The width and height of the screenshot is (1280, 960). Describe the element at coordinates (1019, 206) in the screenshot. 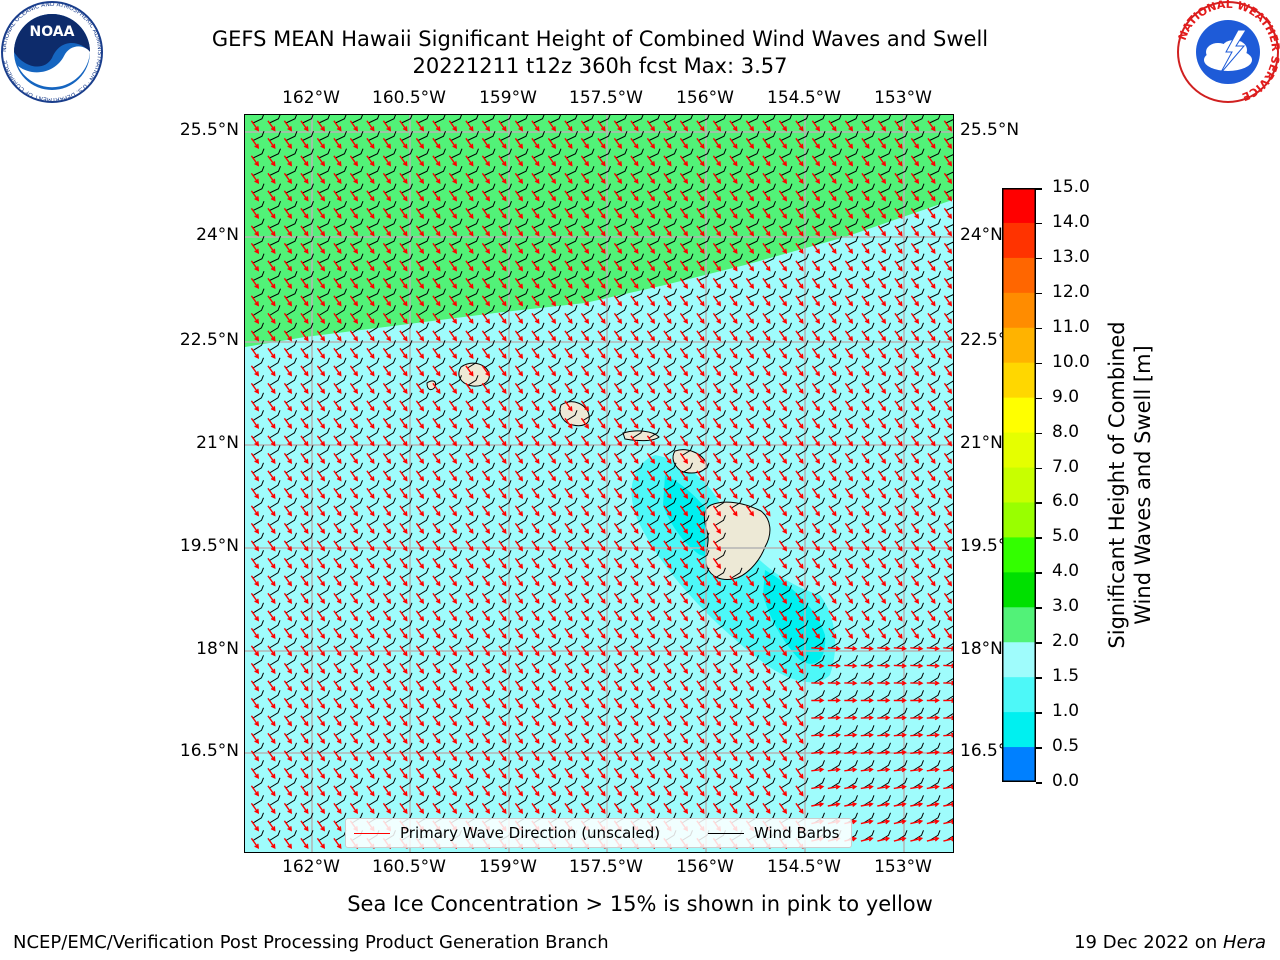

I see `colorbar-segment` at that location.